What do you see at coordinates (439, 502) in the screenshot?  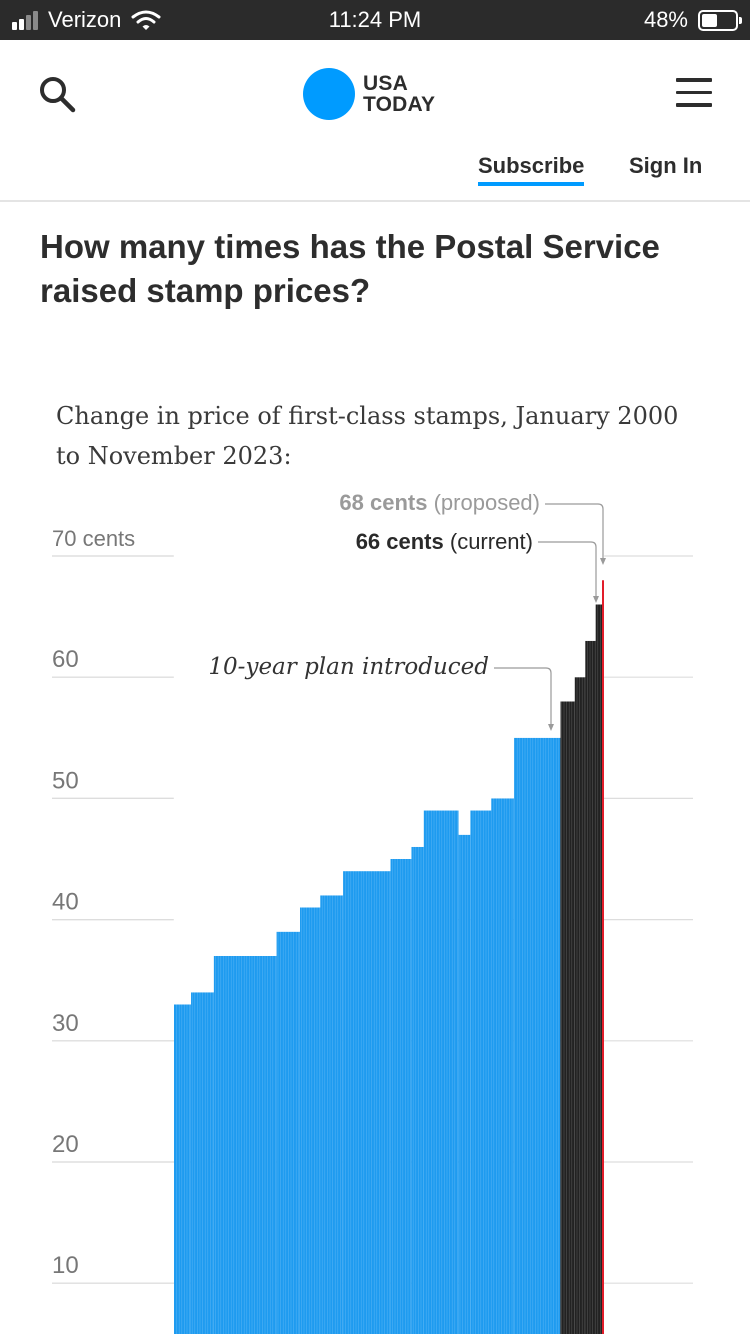 I see `proposed-label: 68 cents (proposed)` at bounding box center [439, 502].